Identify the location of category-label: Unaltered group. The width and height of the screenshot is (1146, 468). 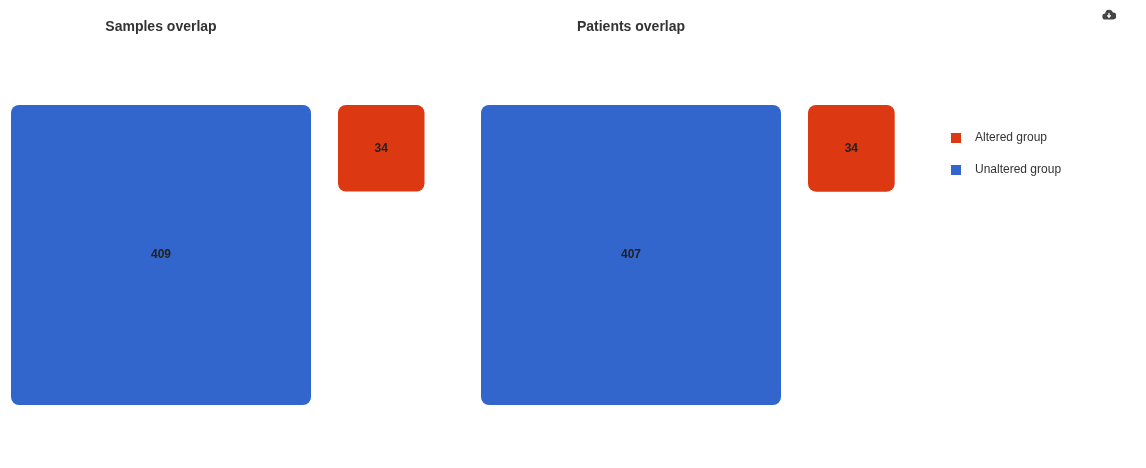
(1018, 169).